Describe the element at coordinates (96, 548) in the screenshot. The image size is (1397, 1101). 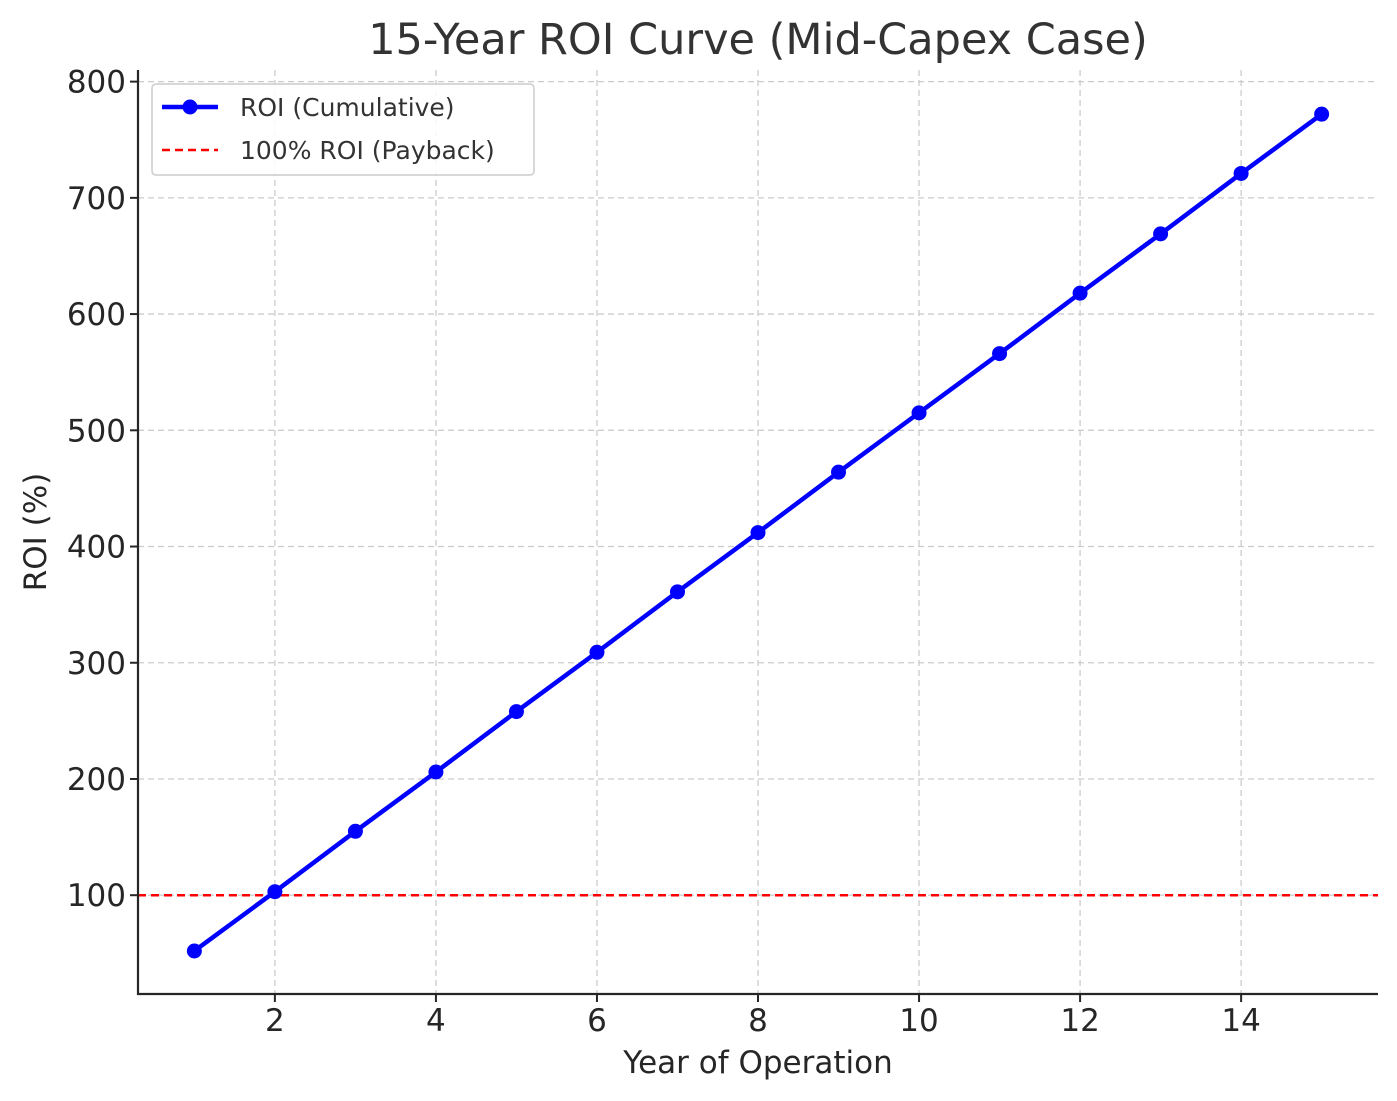
I see `y-tick-label: 400` at that location.